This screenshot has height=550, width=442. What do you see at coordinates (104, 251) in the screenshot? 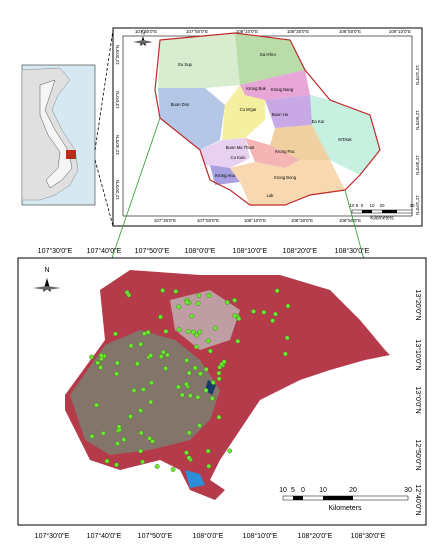
I see `lon-label: 107°40'0"E` at bounding box center [104, 251].